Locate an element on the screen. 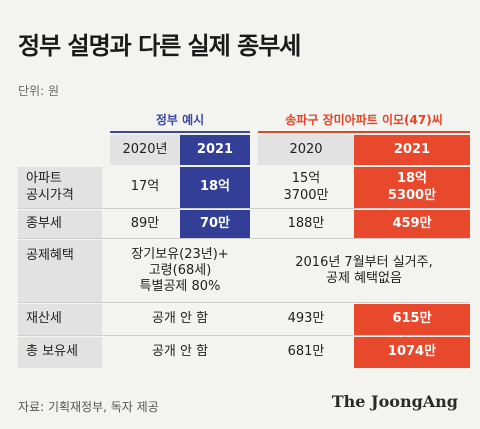 Image resolution: width=480 pixels, height=429 pixels. row-label-total-tax: 총 보유세 is located at coordinates (60, 352).